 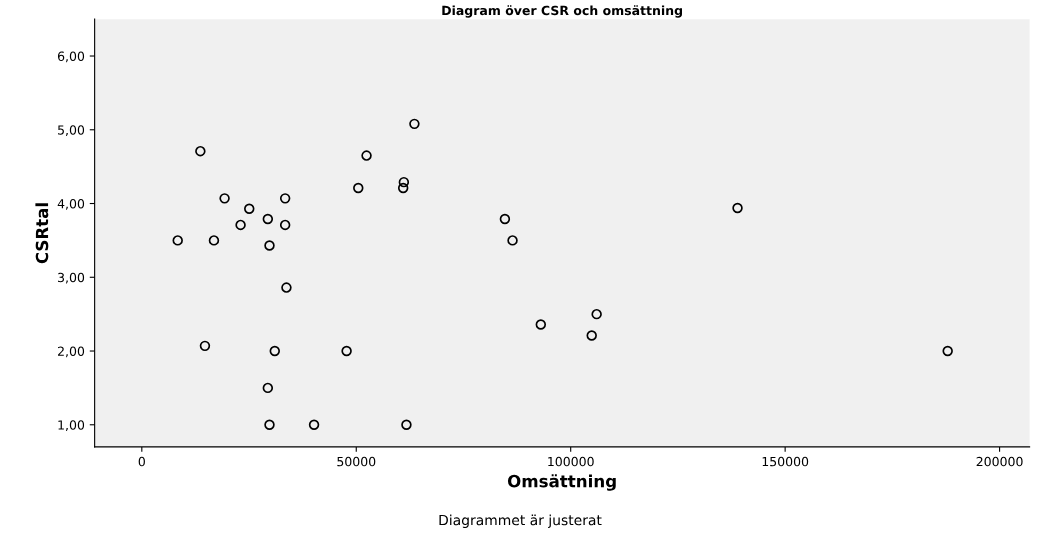 What do you see at coordinates (71, 204) in the screenshot?
I see `y-tick-label: 4,00` at bounding box center [71, 204].